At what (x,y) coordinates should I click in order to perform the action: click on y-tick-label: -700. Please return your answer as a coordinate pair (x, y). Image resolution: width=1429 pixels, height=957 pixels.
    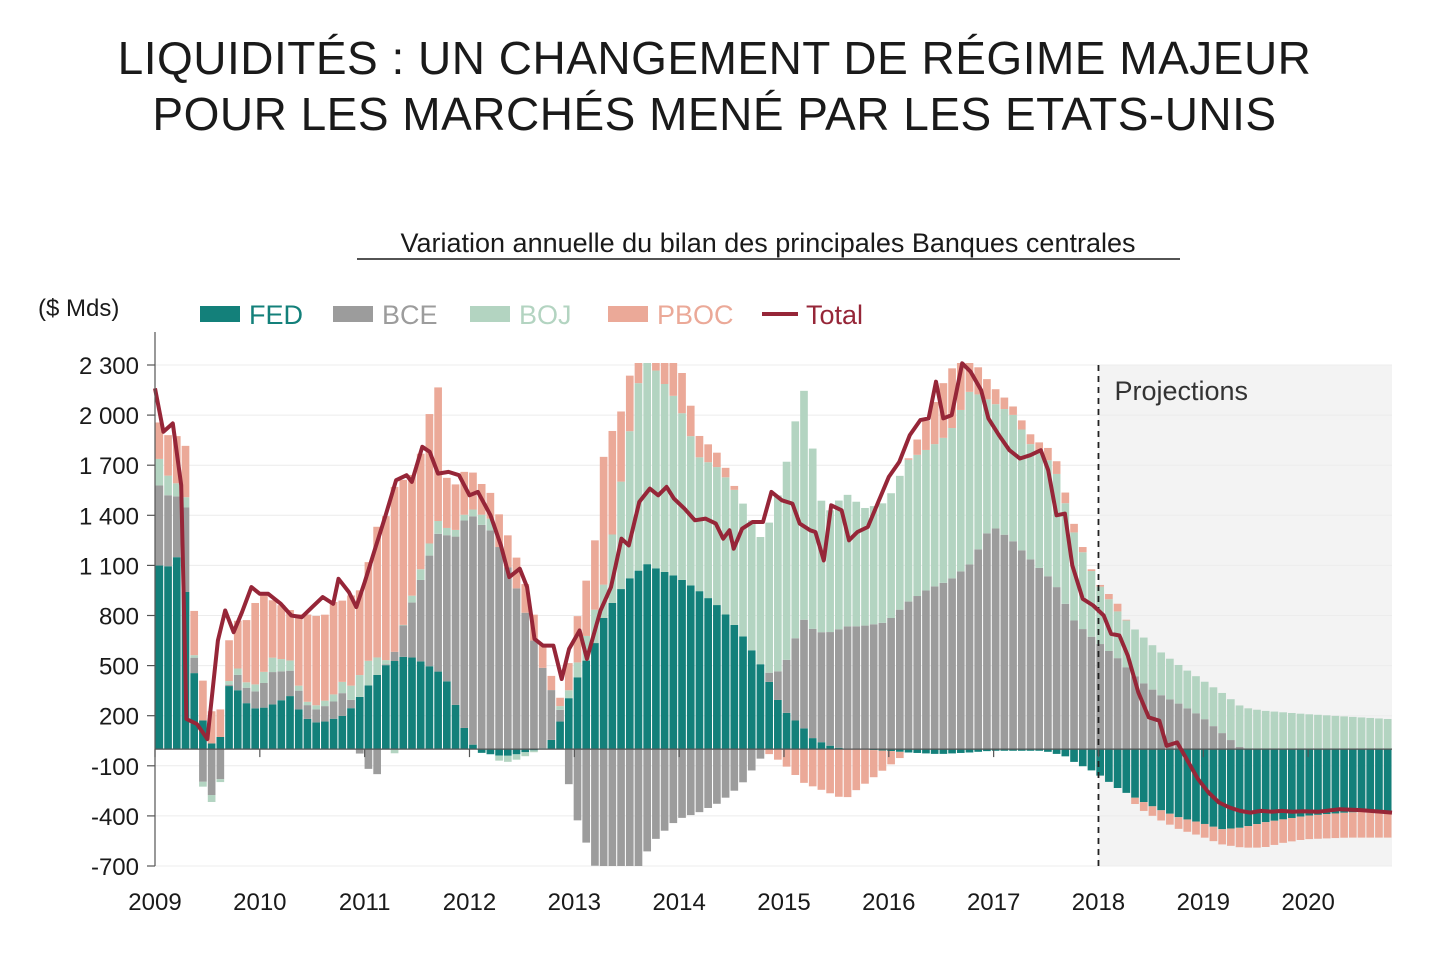
    Looking at the image, I should click on (115, 867).